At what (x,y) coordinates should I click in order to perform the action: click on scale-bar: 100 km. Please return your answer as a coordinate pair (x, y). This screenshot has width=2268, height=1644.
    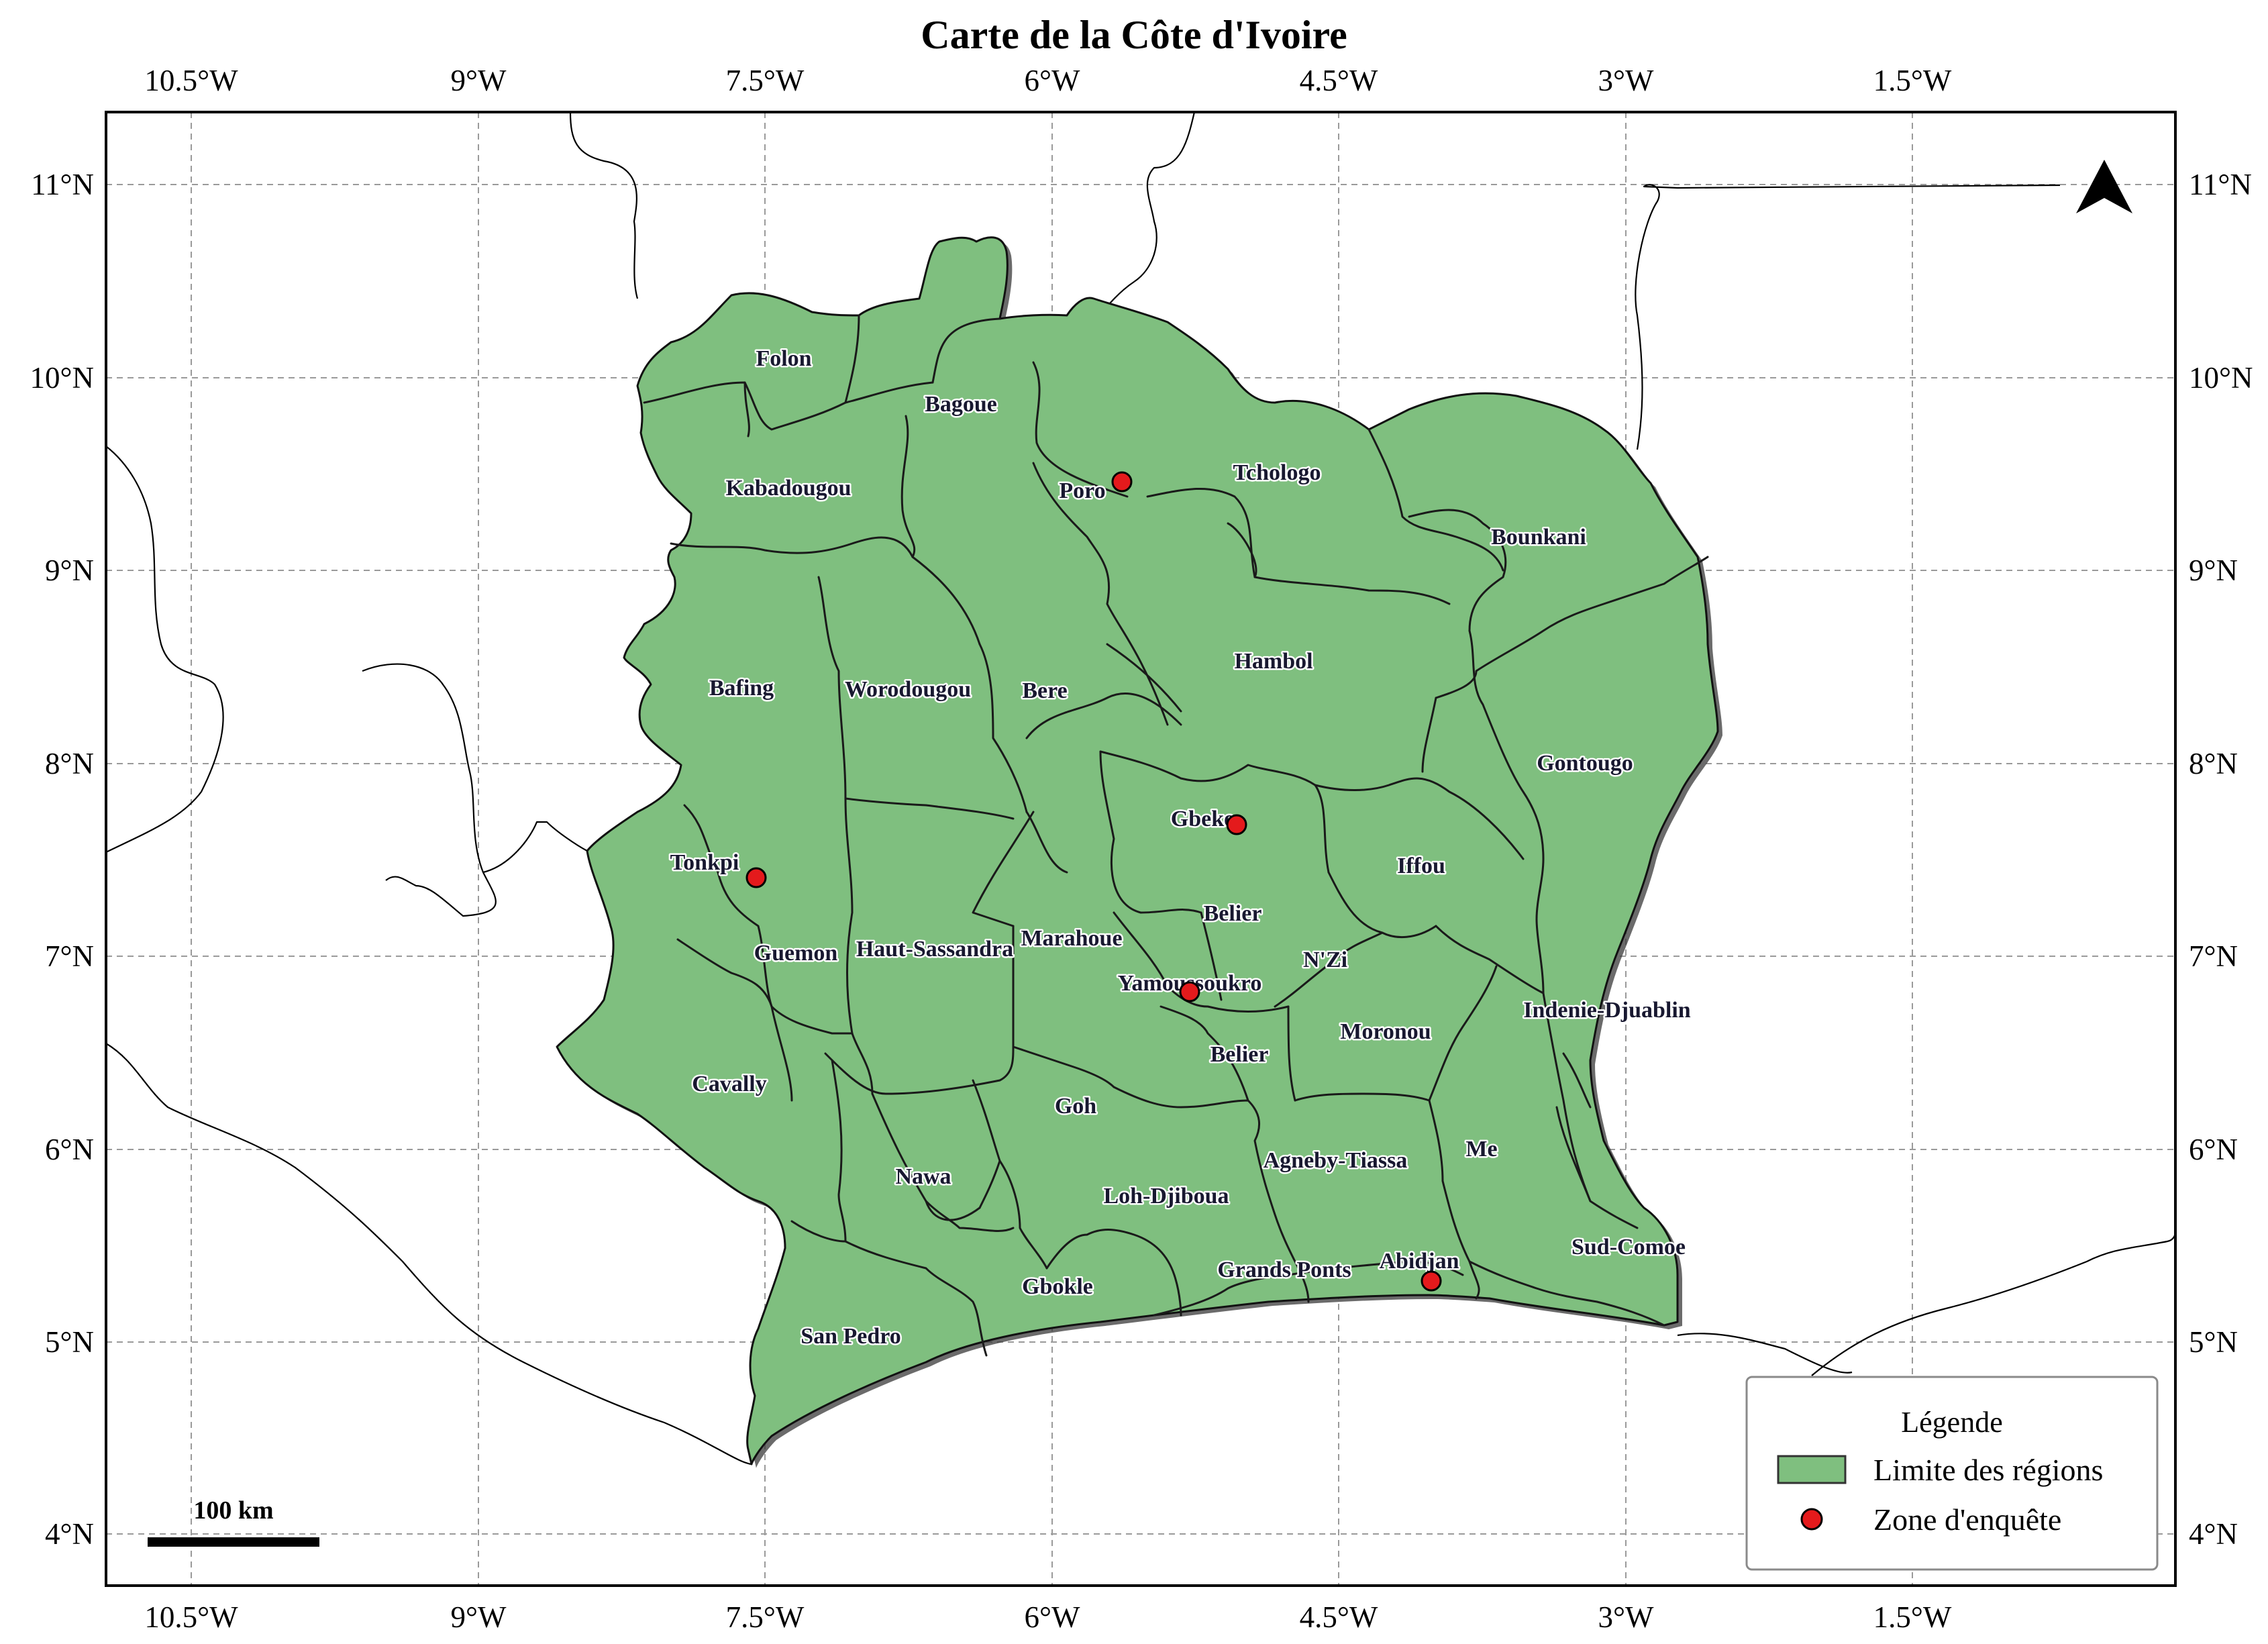
    Looking at the image, I should click on (234, 1521).